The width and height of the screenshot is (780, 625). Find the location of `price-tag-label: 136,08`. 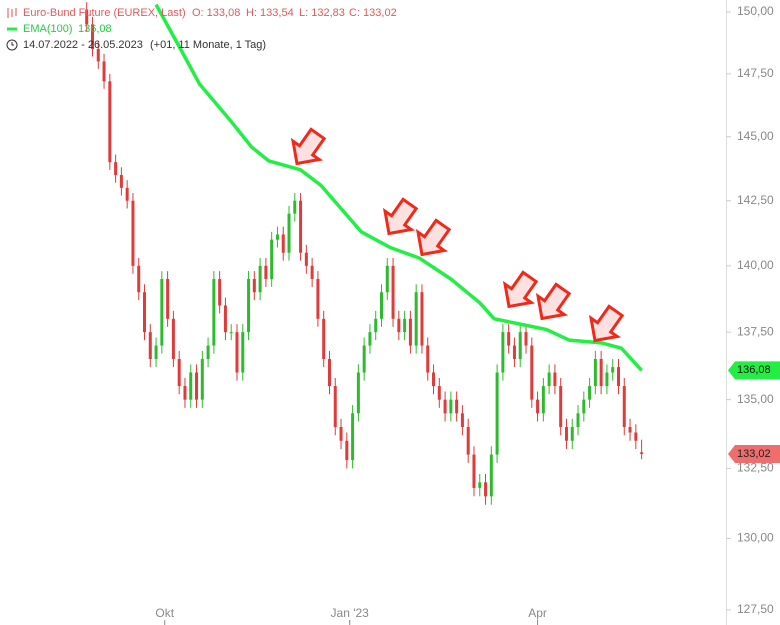

price-tag-label: 136,08 is located at coordinates (754, 370).